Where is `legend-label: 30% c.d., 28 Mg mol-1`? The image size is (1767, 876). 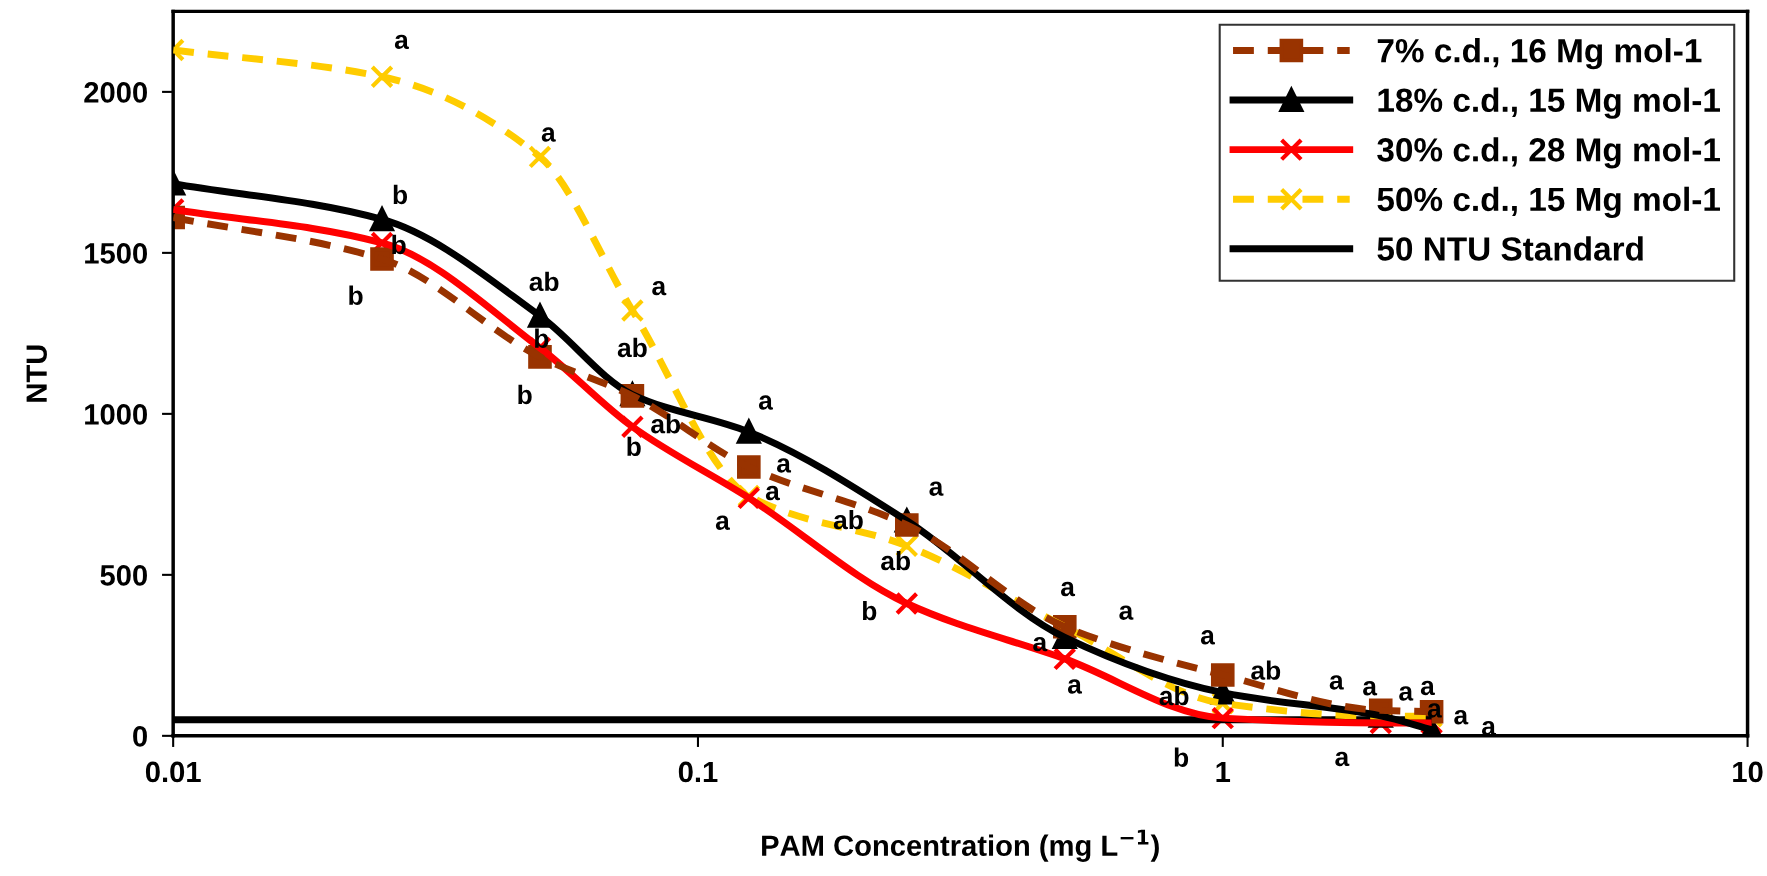 legend-label: 30% c.d., 28 Mg mol-1 is located at coordinates (1548, 153).